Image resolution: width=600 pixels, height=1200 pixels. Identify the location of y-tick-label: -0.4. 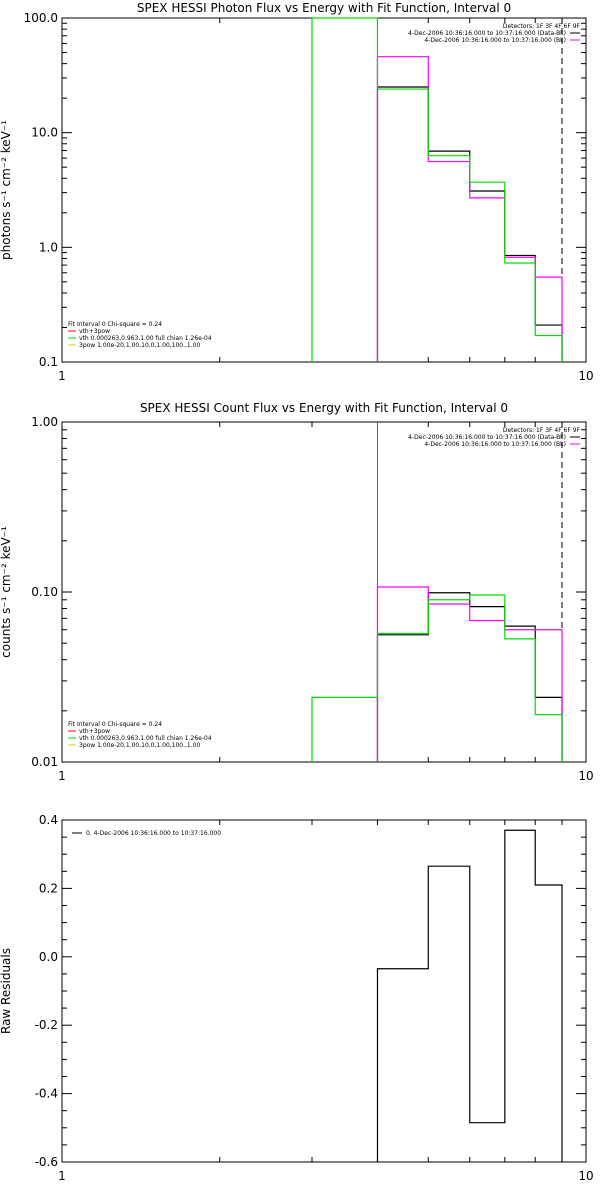
(46, 1094).